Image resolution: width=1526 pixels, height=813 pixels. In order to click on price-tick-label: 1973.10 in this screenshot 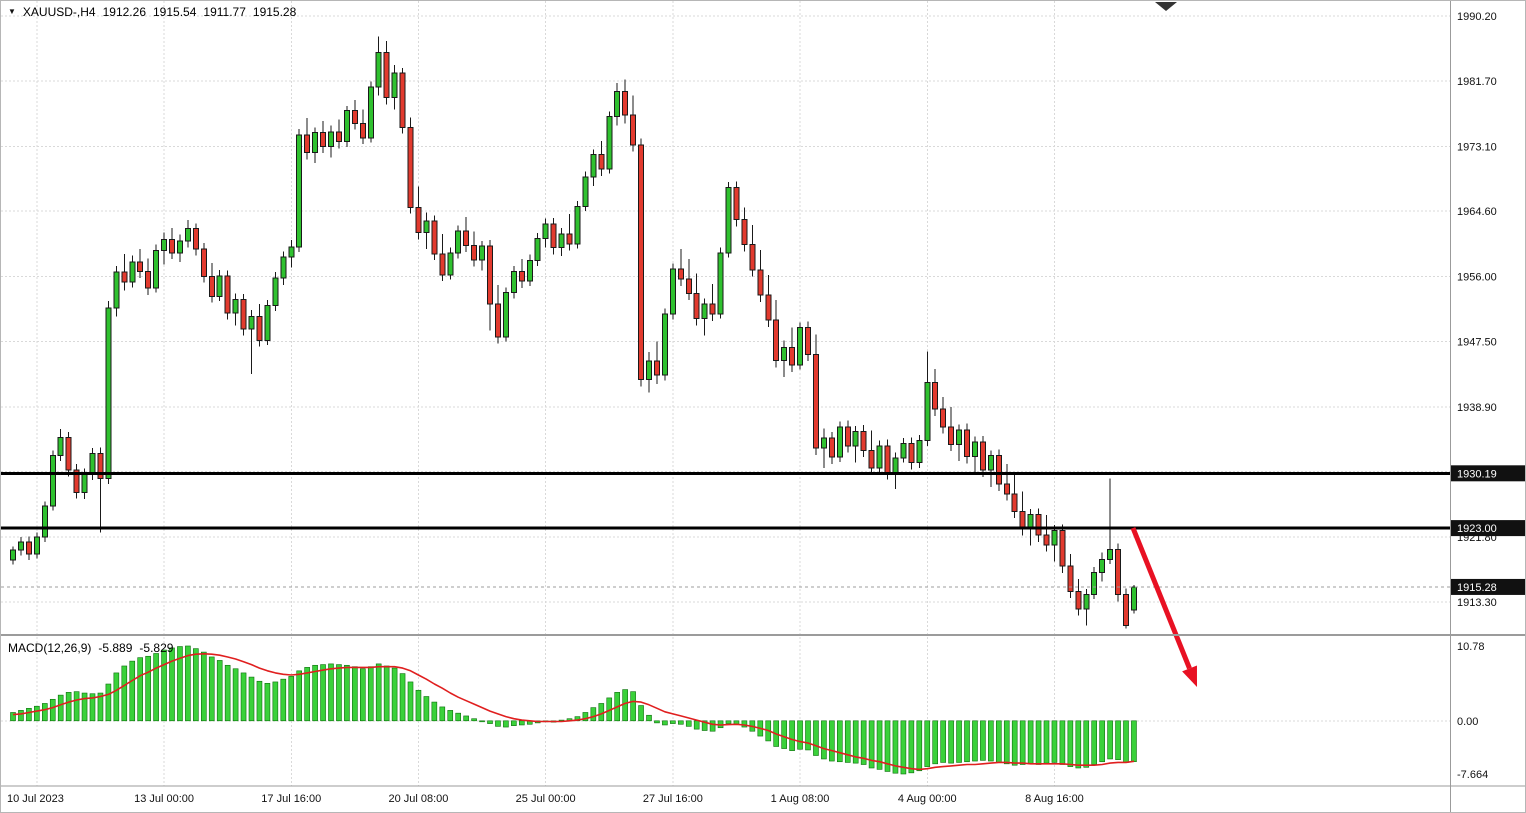, I will do `click(1477, 147)`.